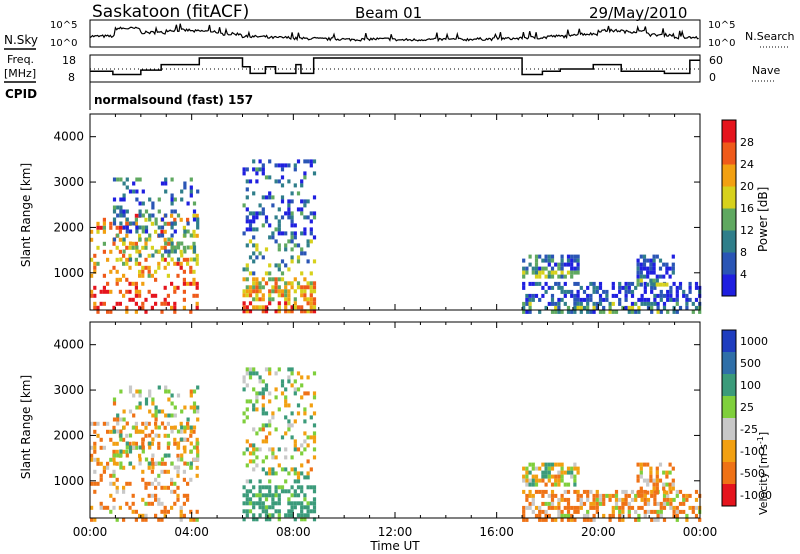  I want to click on x-tick-label: 12:00, so click(395, 532).